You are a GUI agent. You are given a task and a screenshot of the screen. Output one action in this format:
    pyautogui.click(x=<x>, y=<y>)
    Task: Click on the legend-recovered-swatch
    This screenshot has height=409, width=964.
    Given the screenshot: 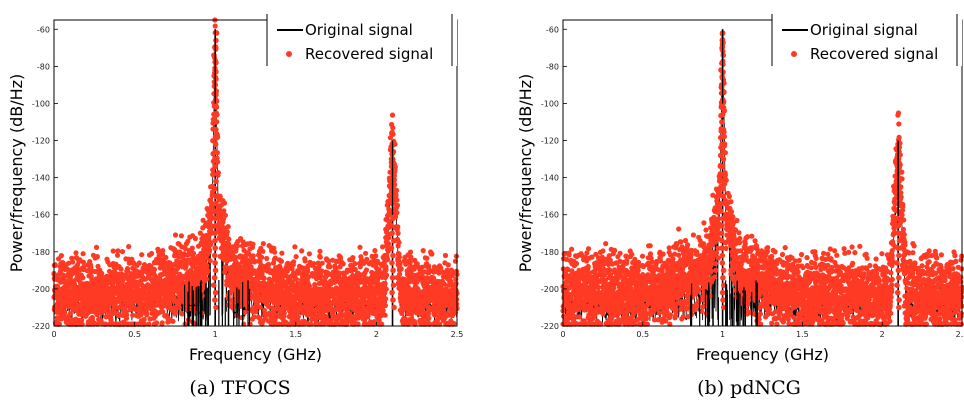 What is the action you would take?
    pyautogui.click(x=289, y=54)
    